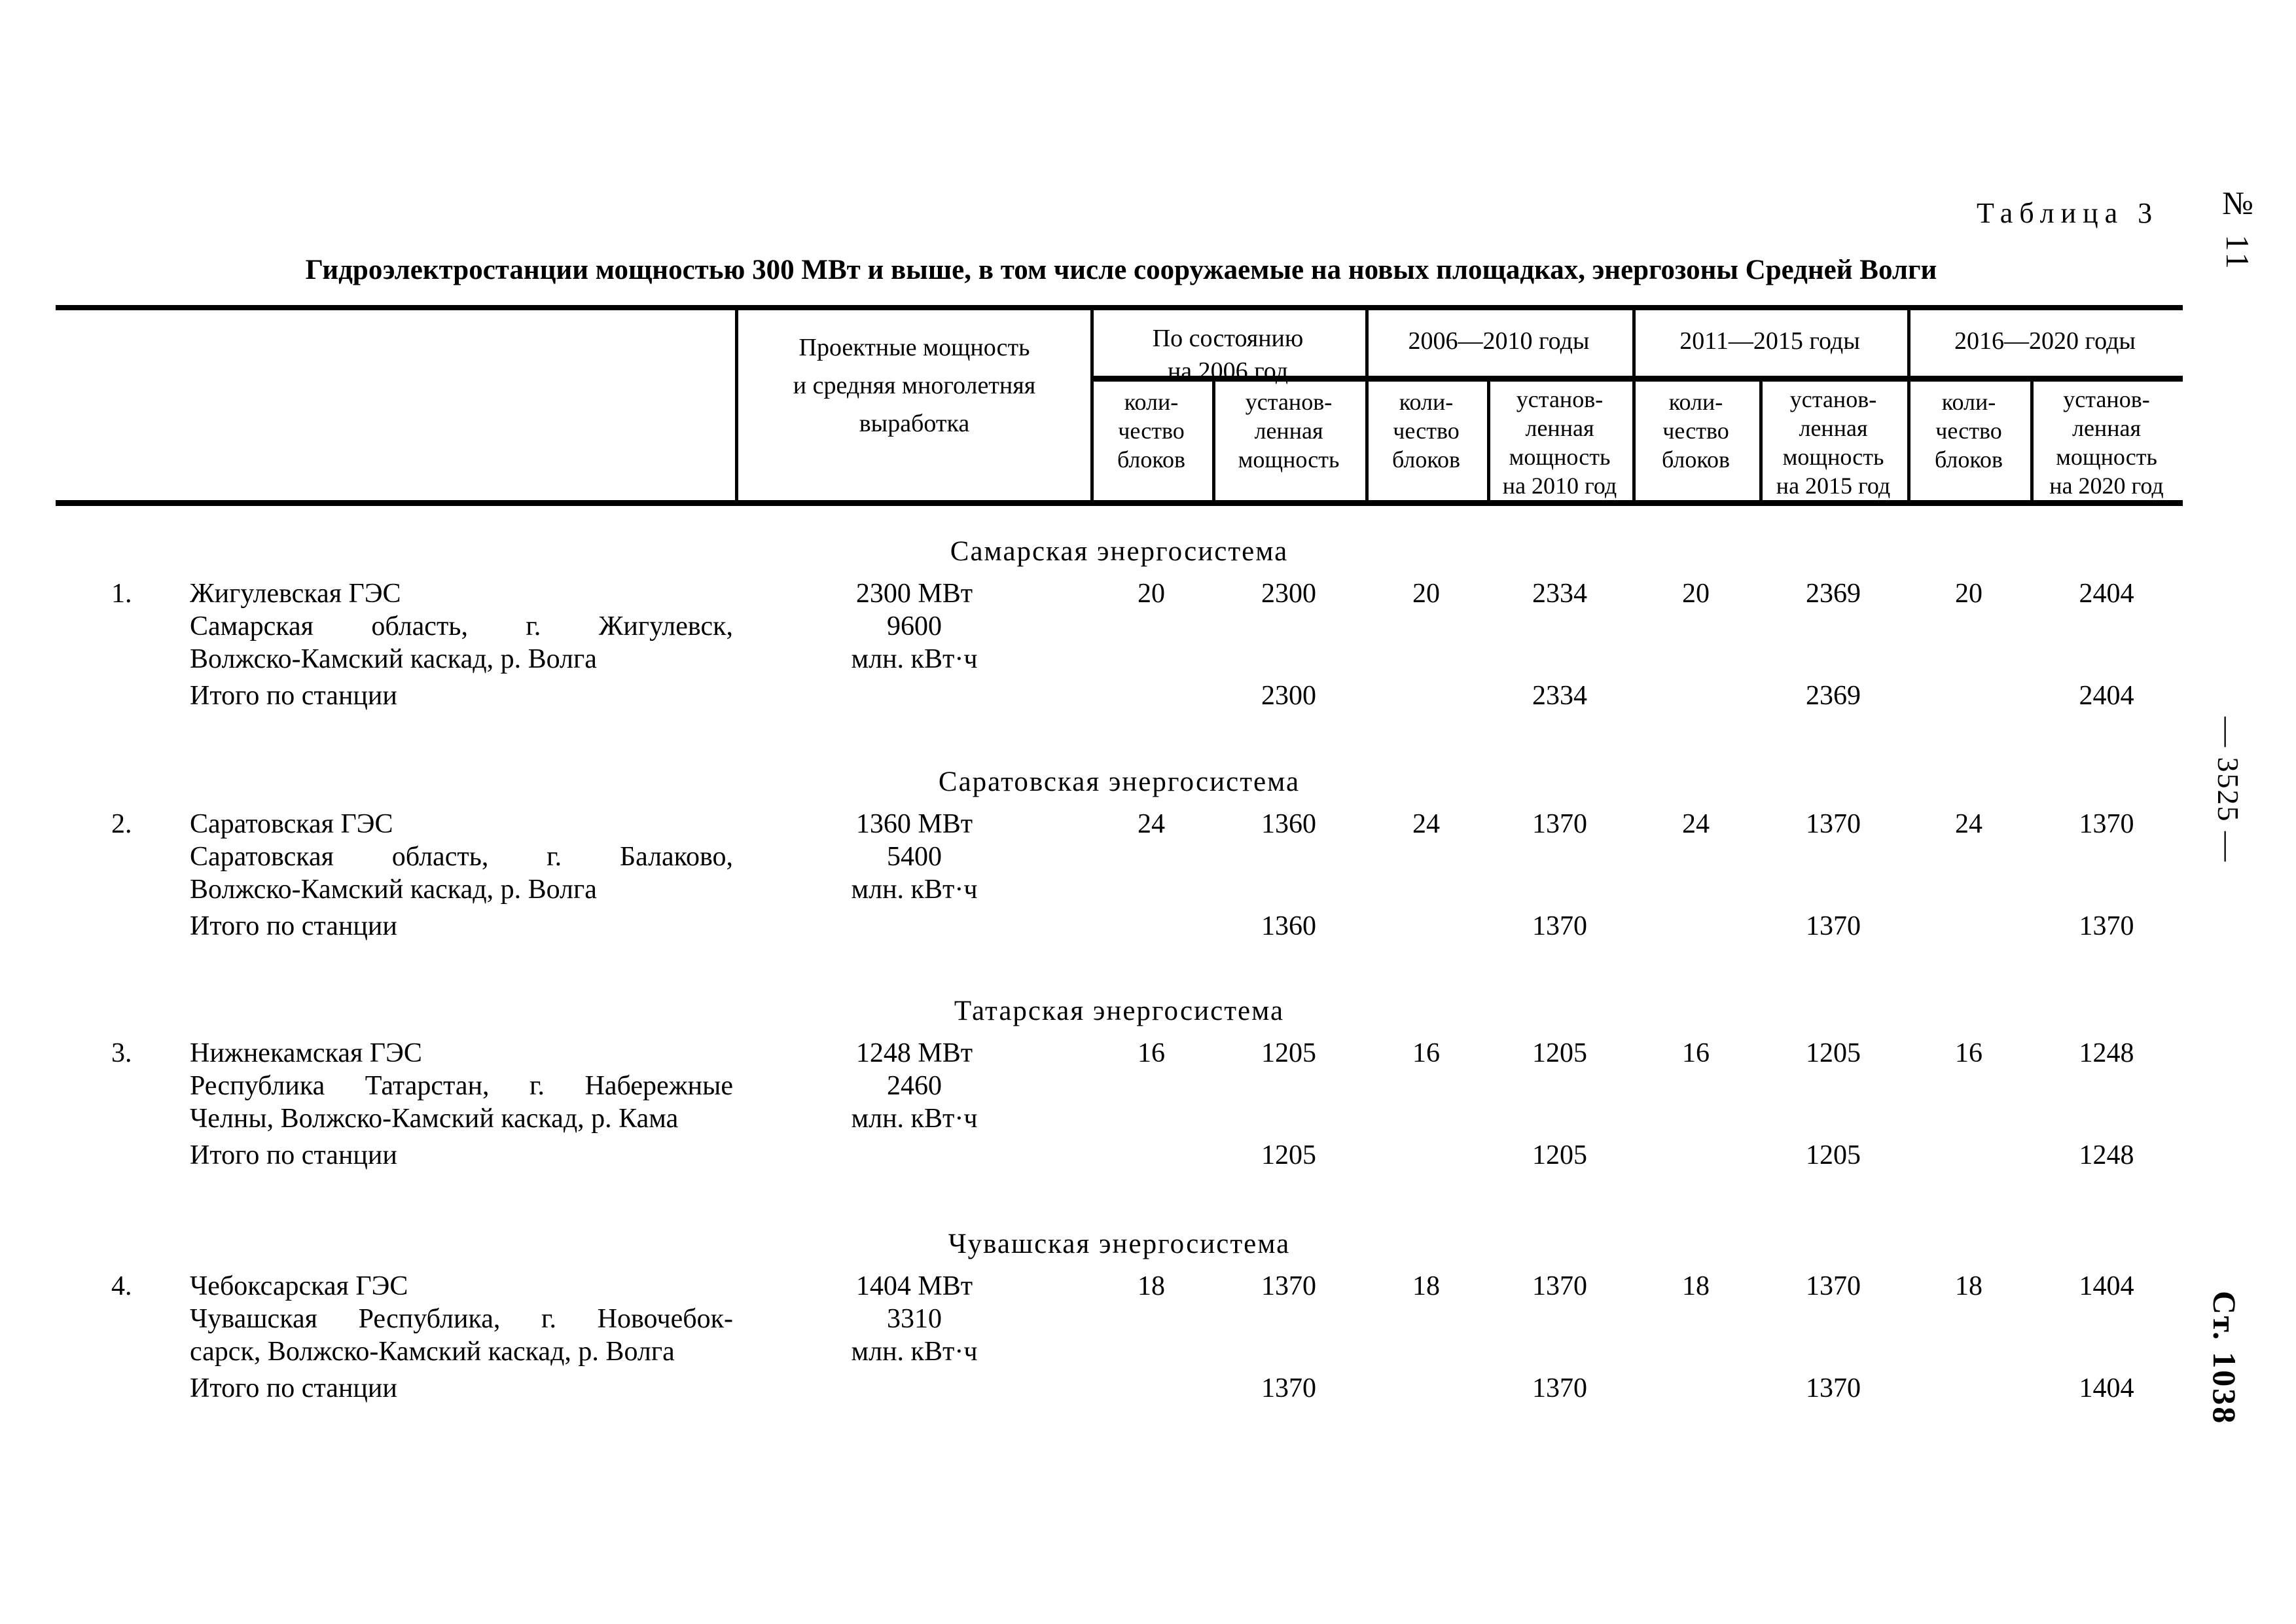 This screenshot has width=2296, height=1624. Describe the element at coordinates (1288, 594) in the screenshot. I see `value-cell: 2300` at that location.